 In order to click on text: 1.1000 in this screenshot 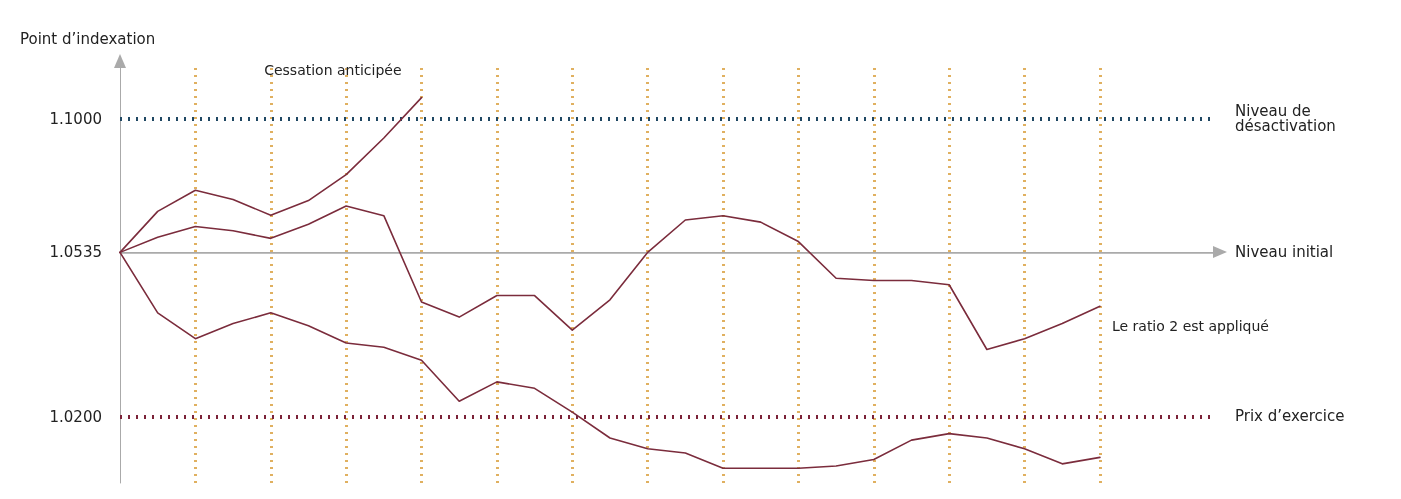, I will do `click(75, 119)`.